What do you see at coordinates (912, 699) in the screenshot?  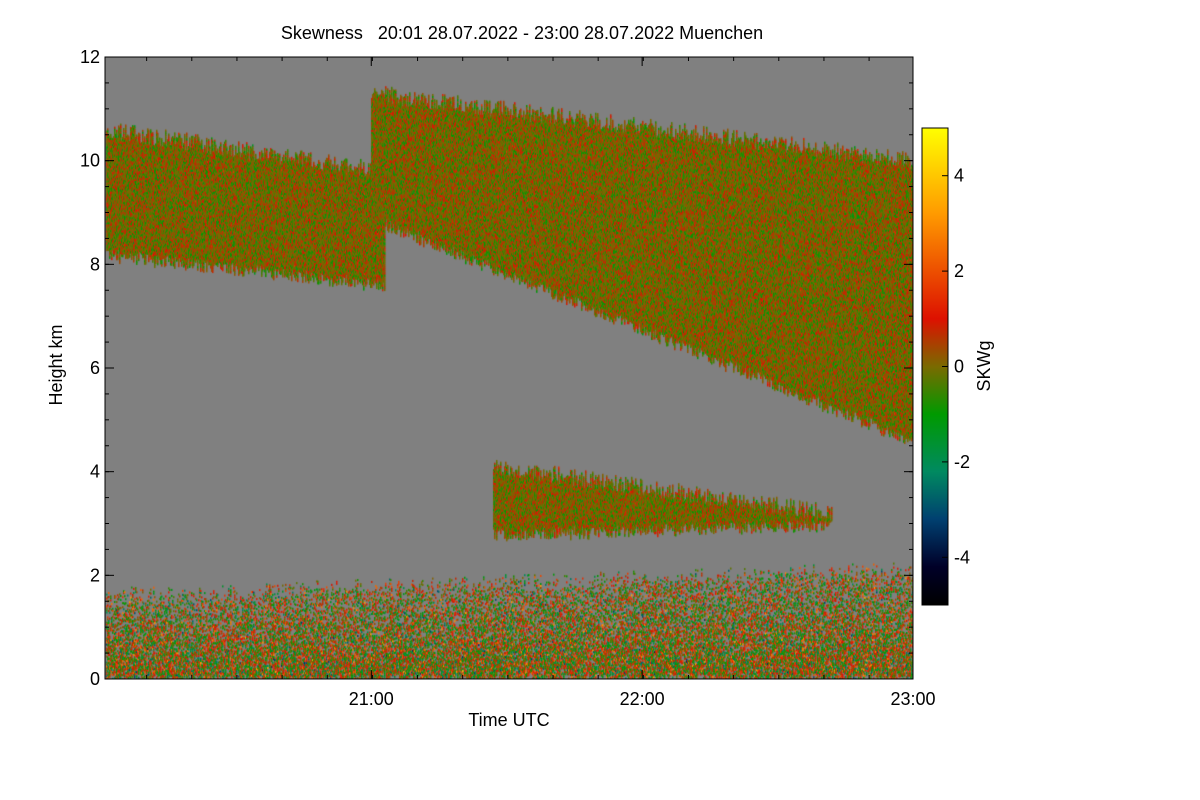 I see `x-tick-label: 23:00` at bounding box center [912, 699].